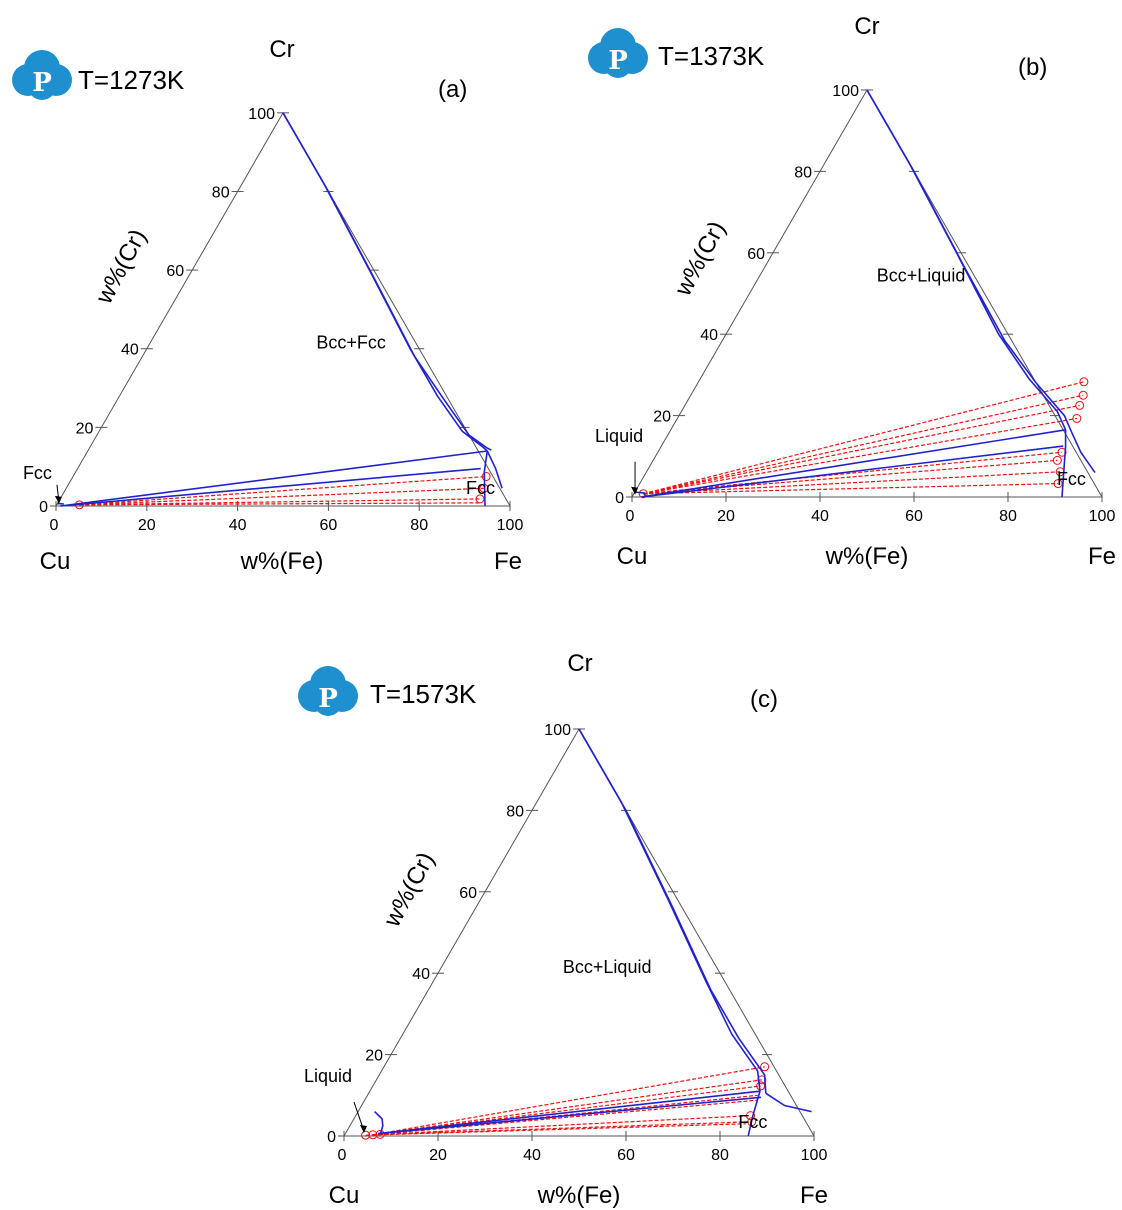  Describe the element at coordinates (281, 49) in the screenshot. I see `panel-a-vertex-top: Cr` at that location.